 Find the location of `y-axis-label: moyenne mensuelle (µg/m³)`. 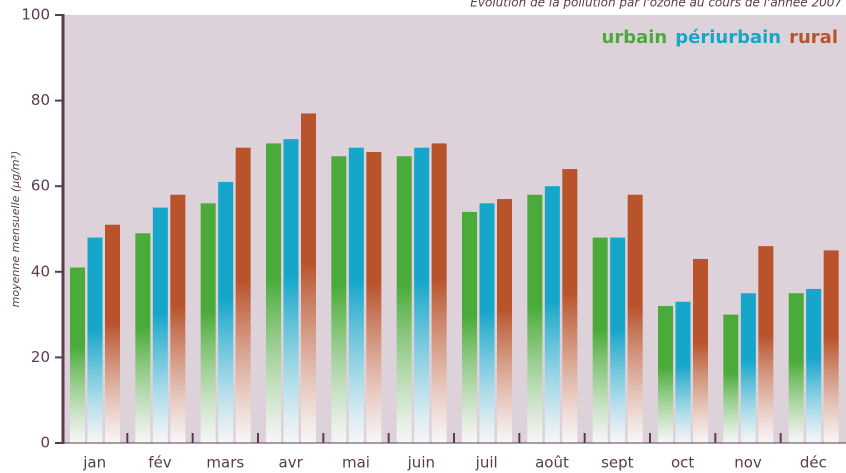

y-axis-label: moyenne mensuelle (µg/m³) is located at coordinates (15, 229).